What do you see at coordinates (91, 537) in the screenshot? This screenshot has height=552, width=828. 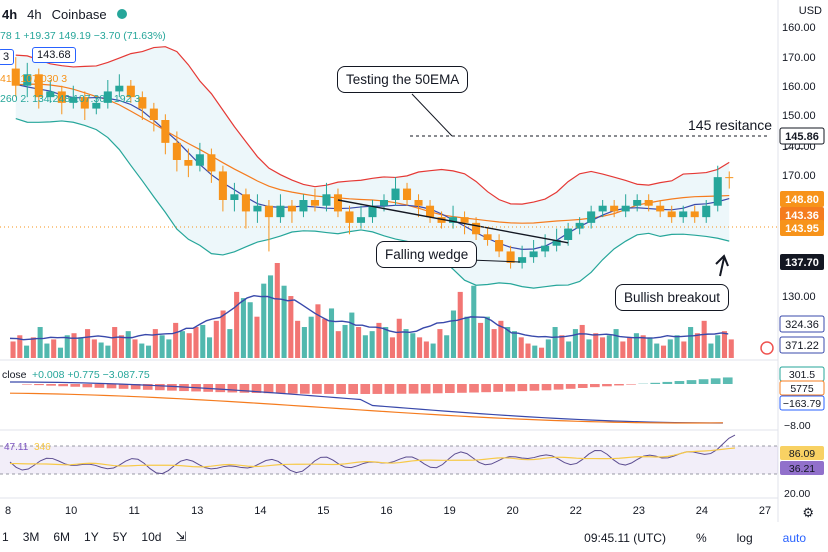 I see `range-1y: 1Y` at bounding box center [91, 537].